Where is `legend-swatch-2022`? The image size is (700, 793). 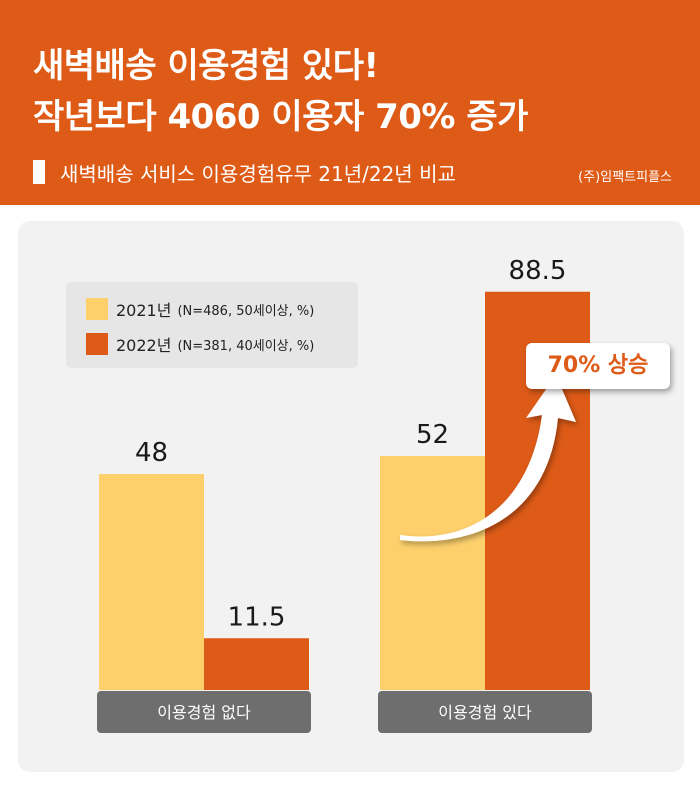
legend-swatch-2022 is located at coordinates (97, 344).